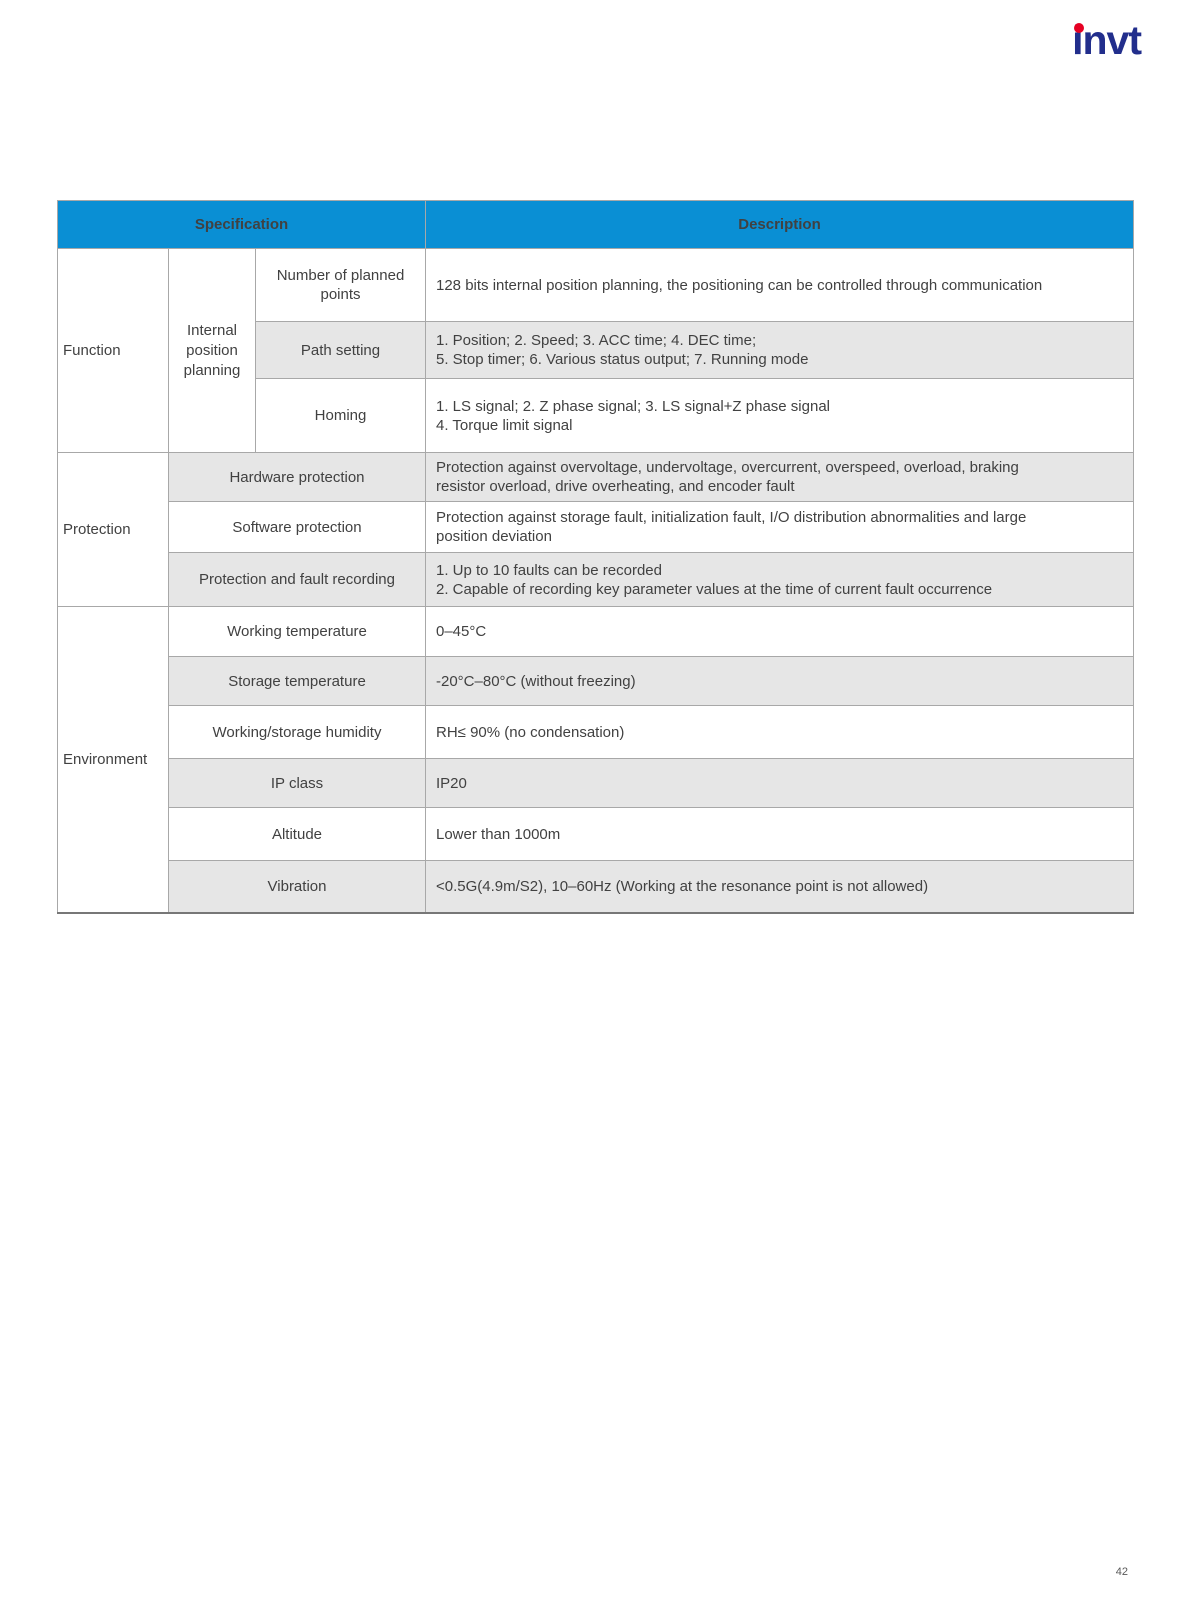 The image size is (1191, 1614). Describe the element at coordinates (297, 477) in the screenshot. I see `row-label-hardware-protection: Hardware protection` at that location.